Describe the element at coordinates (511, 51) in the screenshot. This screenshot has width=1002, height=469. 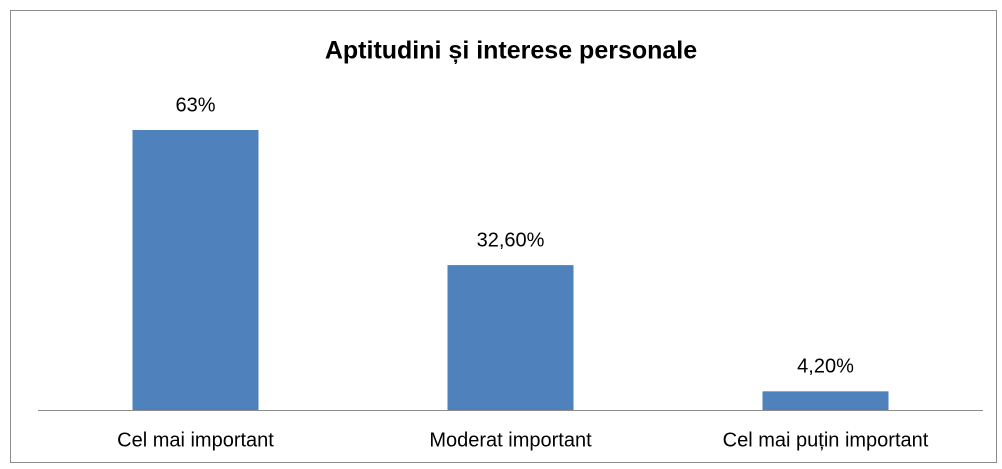
I see `chart-title: Aptitudini și interese personale` at that location.